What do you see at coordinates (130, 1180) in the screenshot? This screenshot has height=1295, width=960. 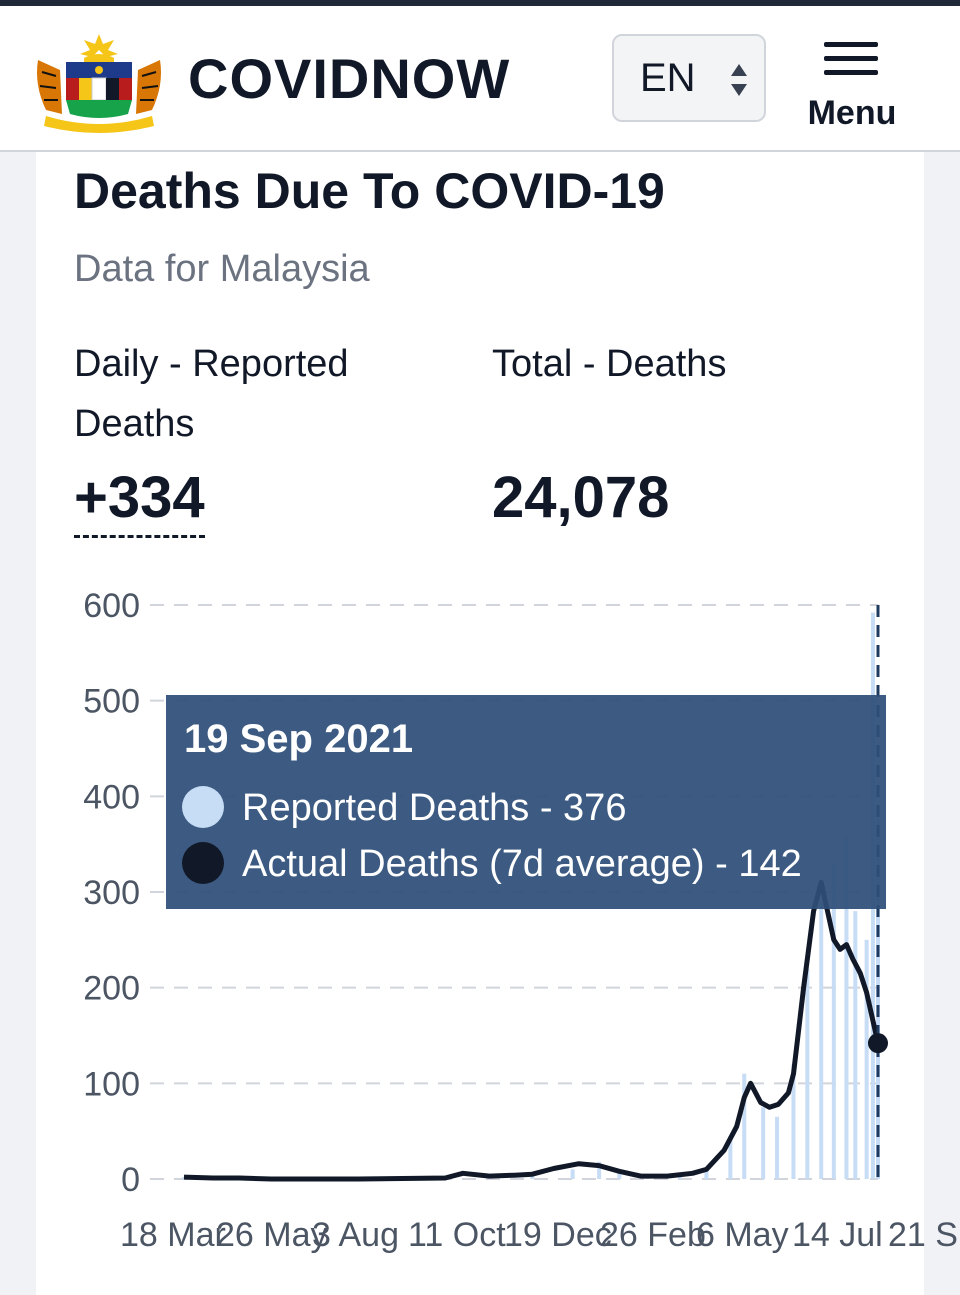 I see `y-tick-label: 0` at bounding box center [130, 1180].